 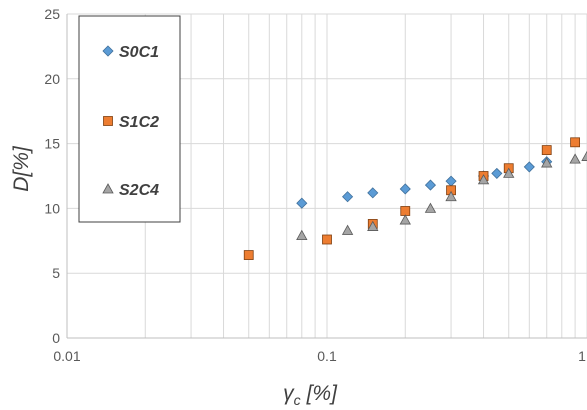 What do you see at coordinates (289, 393) in the screenshot?
I see `x-axis-symbol: γ` at bounding box center [289, 393].